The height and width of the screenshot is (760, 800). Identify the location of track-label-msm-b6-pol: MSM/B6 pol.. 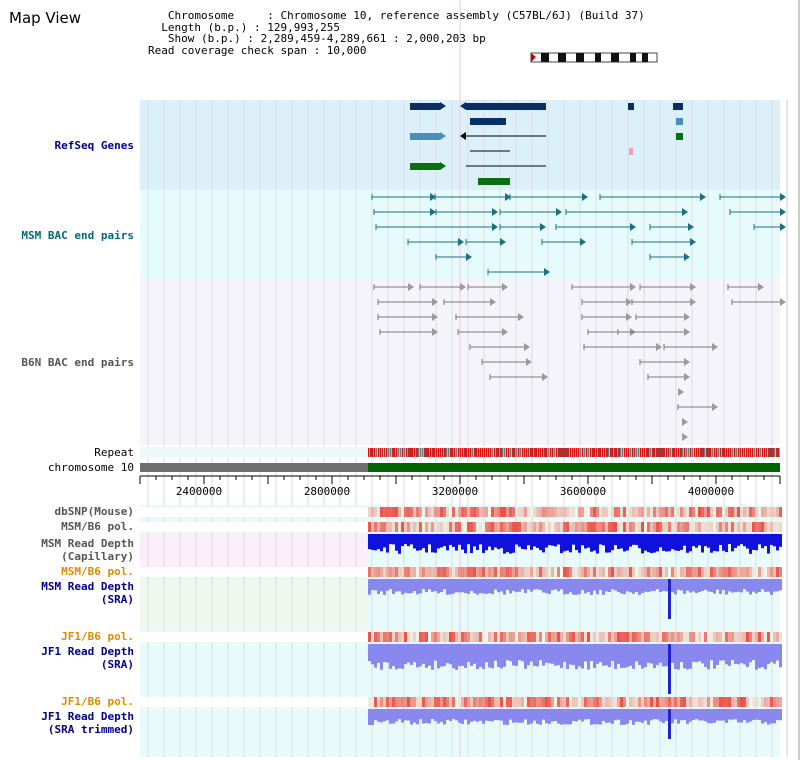
(97, 526).